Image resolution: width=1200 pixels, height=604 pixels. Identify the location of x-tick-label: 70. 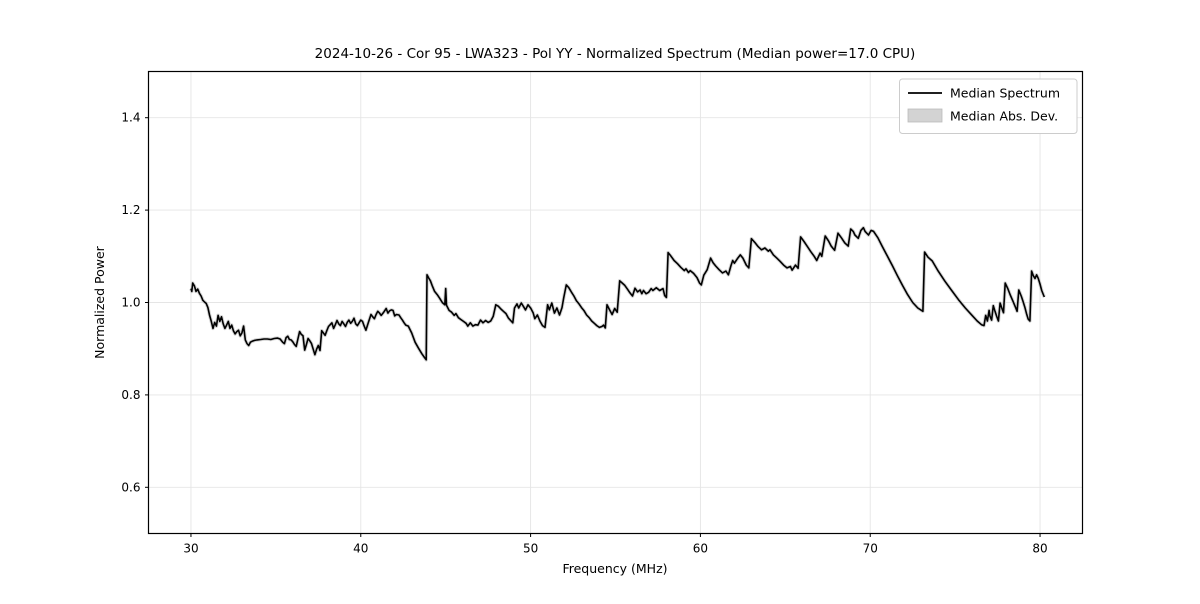
(870, 549).